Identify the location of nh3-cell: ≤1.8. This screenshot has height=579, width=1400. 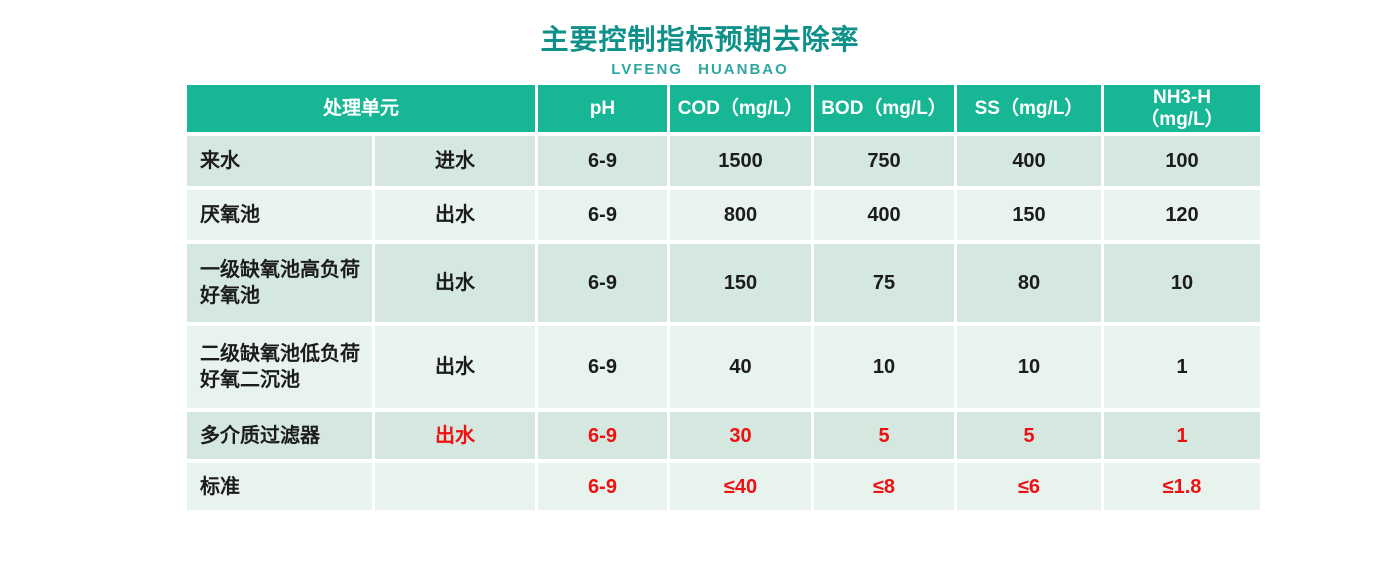
(1182, 487).